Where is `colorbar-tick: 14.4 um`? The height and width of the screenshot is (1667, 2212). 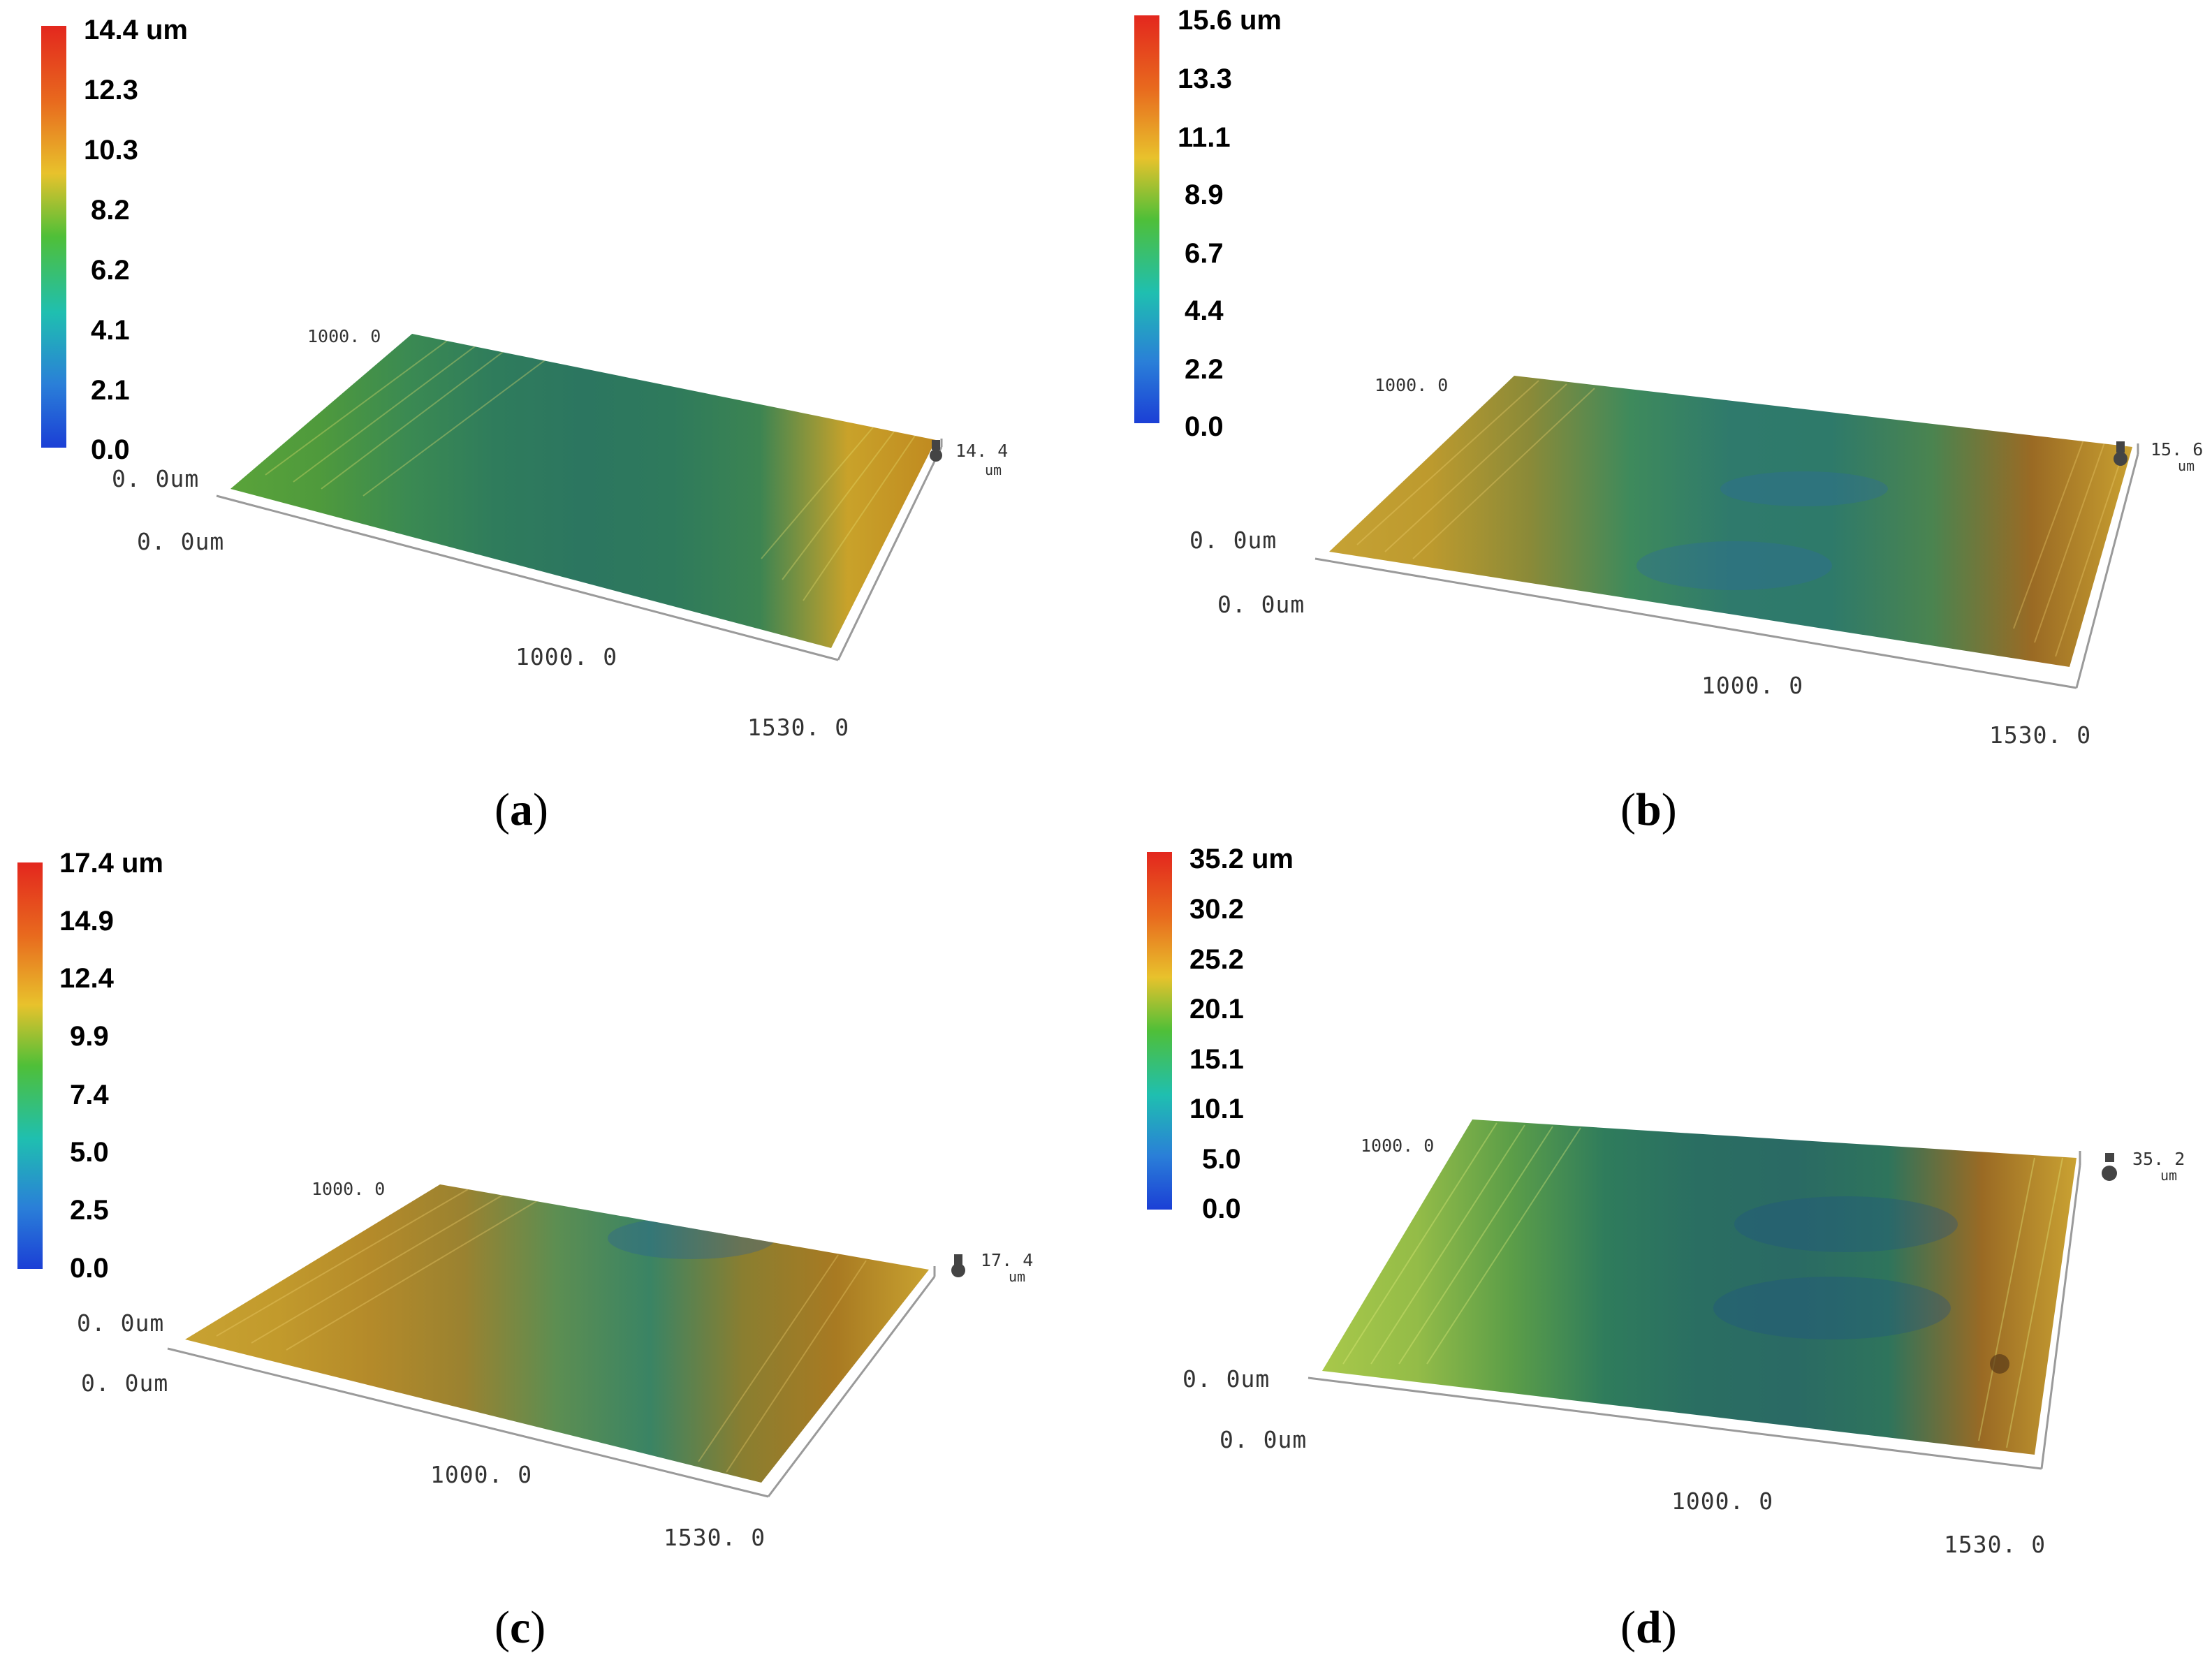
colorbar-tick: 14.4 um is located at coordinates (136, 30).